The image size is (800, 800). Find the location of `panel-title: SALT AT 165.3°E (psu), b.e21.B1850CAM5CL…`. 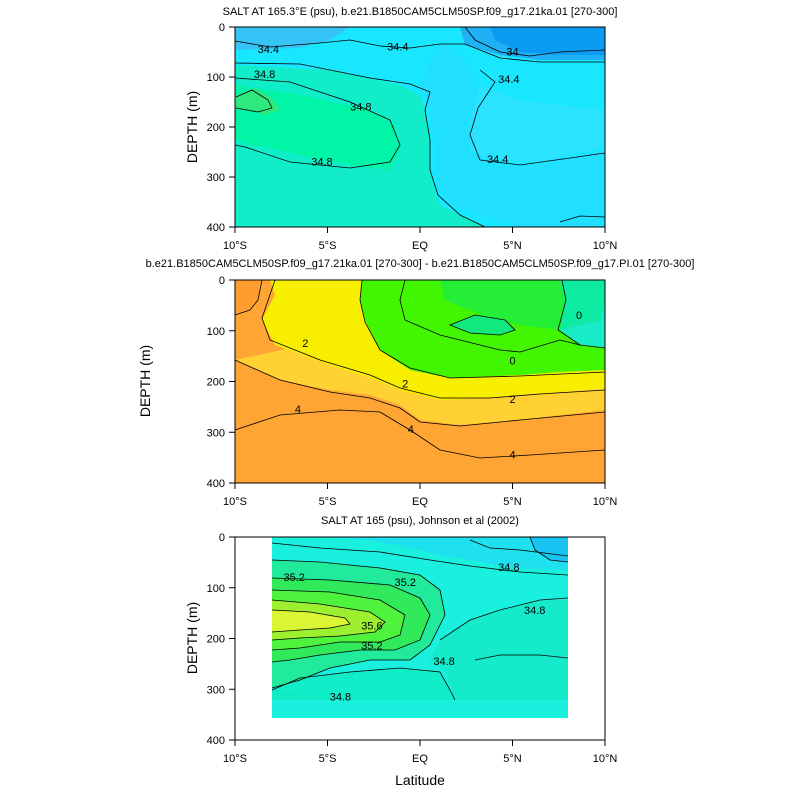

panel-title: SALT AT 165.3°E (psu), b.e21.B1850CAM5CL… is located at coordinates (420, 12).